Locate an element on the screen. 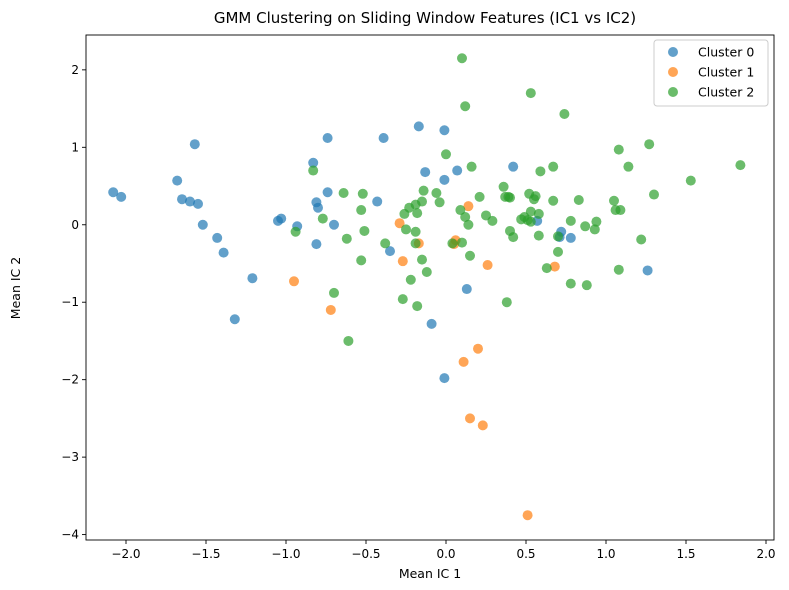 This screenshot has height=590, width=789. legend-label-cluster-2: Cluster 2 is located at coordinates (726, 92).